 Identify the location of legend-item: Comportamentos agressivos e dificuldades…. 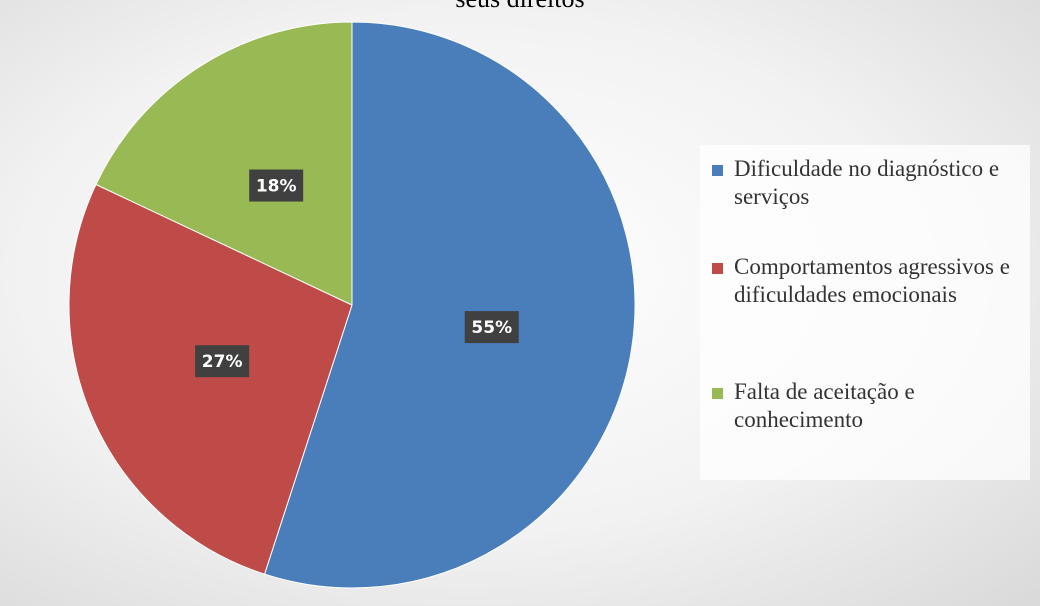
(876, 281).